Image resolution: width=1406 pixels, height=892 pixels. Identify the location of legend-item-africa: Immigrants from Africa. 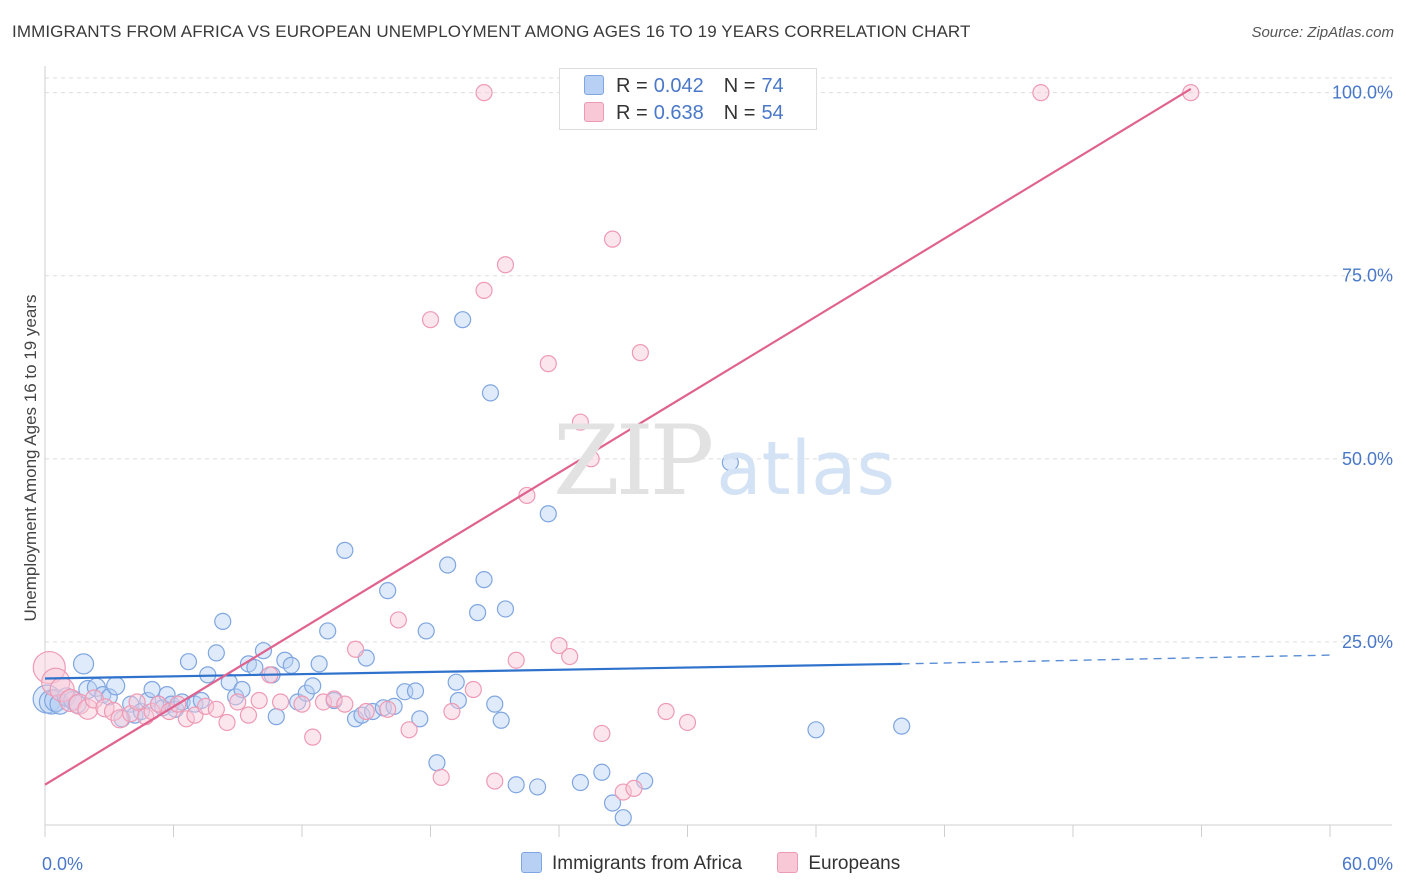
(631, 863).